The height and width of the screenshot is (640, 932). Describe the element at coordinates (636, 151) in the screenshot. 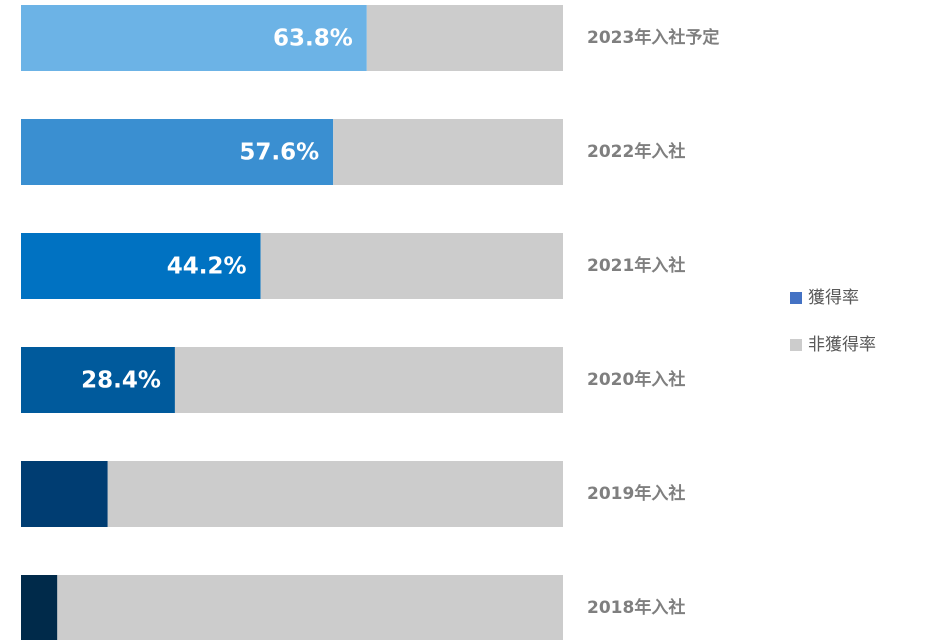

I see `category-label: 2022年入社` at that location.